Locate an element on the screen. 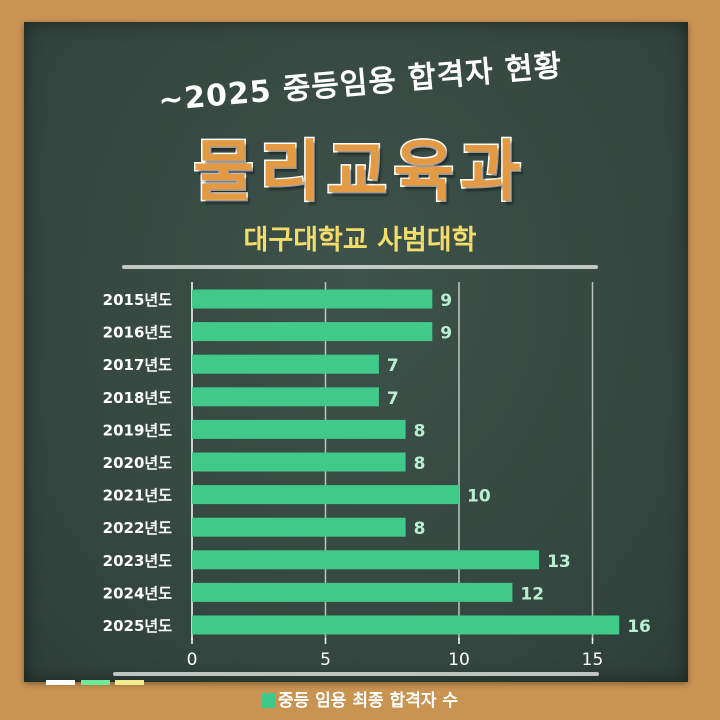 The height and width of the screenshot is (720, 720). y-tick-label: 2022년도 is located at coordinates (138, 528).